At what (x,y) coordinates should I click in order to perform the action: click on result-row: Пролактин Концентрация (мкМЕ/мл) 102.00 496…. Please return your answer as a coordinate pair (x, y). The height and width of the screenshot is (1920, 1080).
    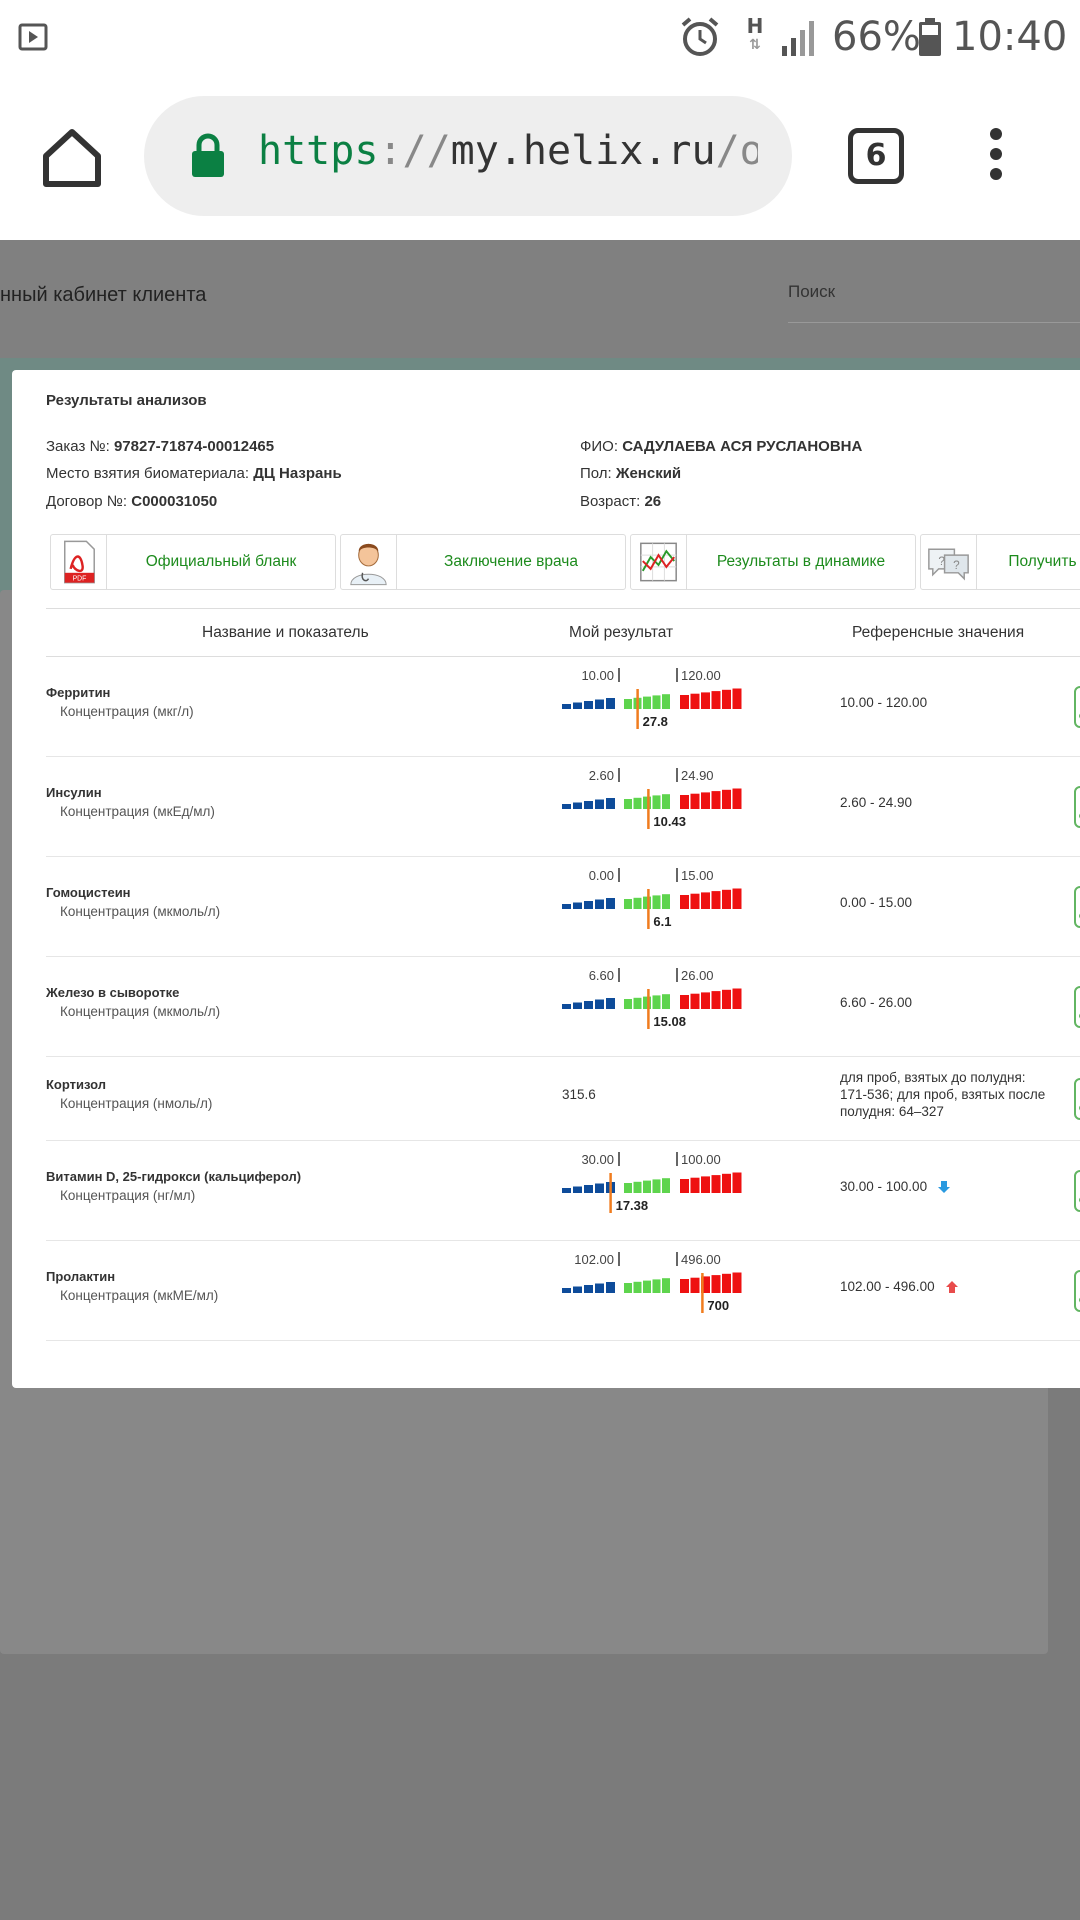
    Looking at the image, I should click on (563, 1291).